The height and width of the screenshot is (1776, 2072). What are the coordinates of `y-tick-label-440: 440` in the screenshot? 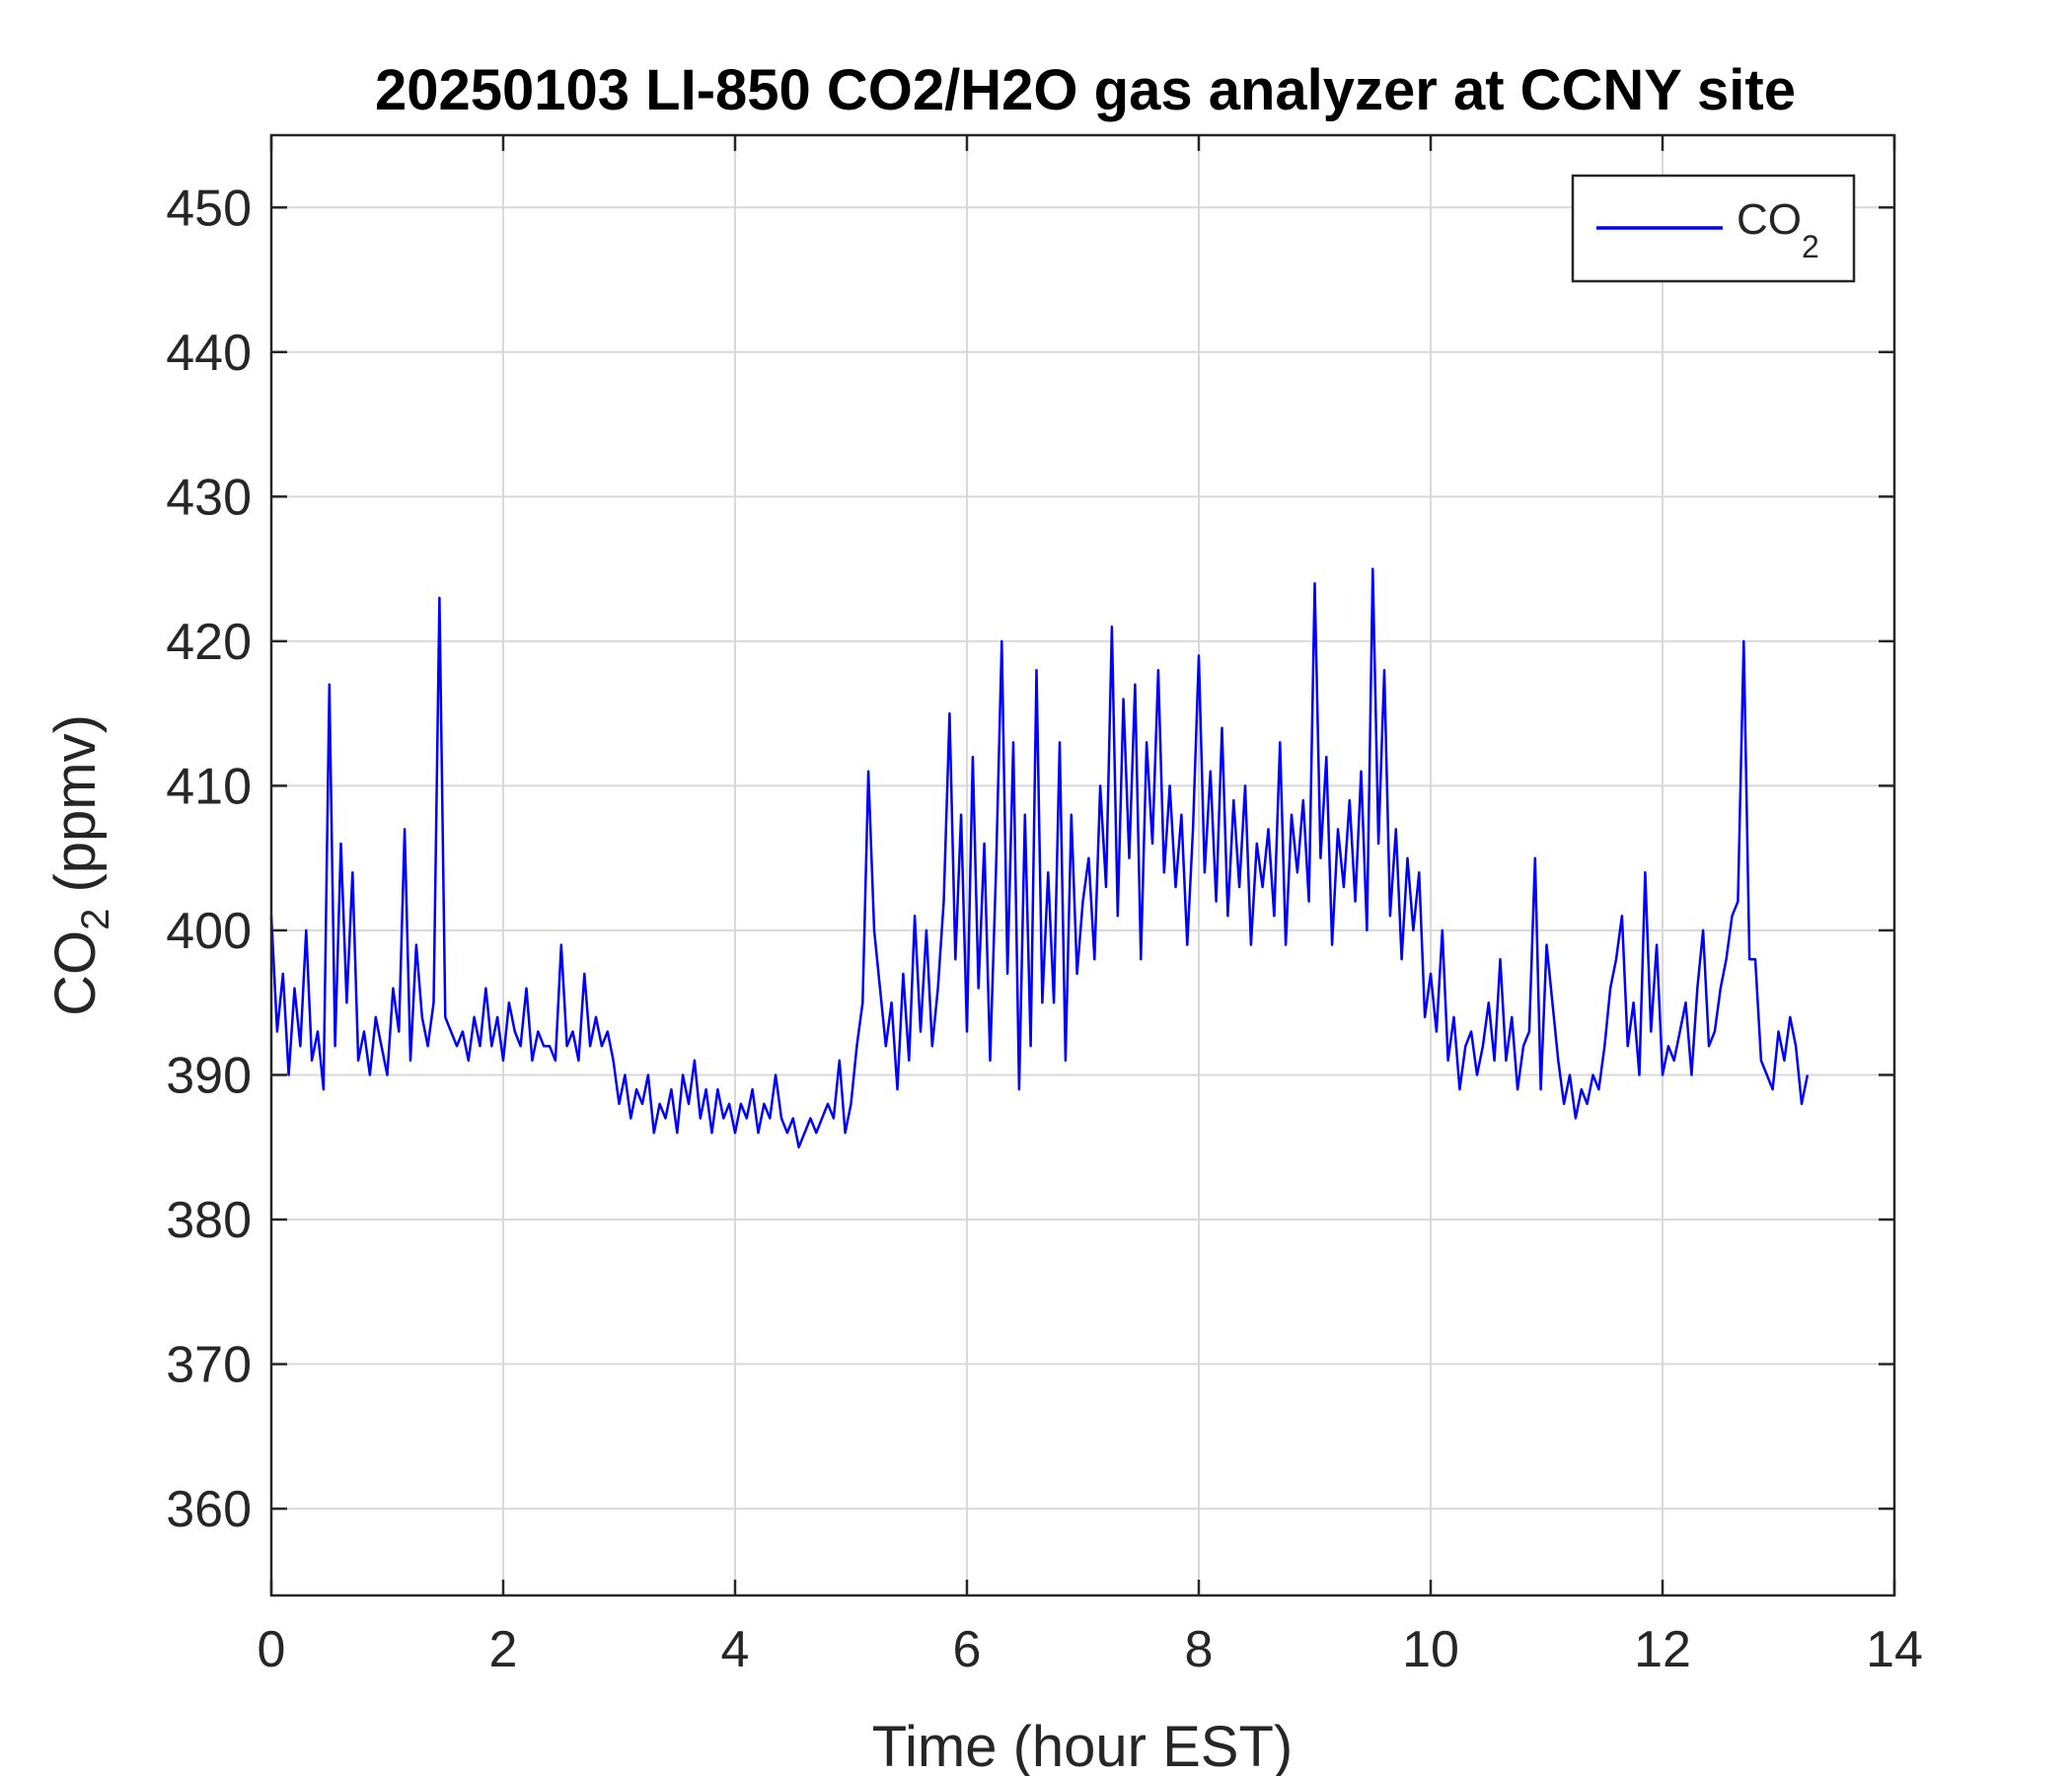 It's located at (209, 353).